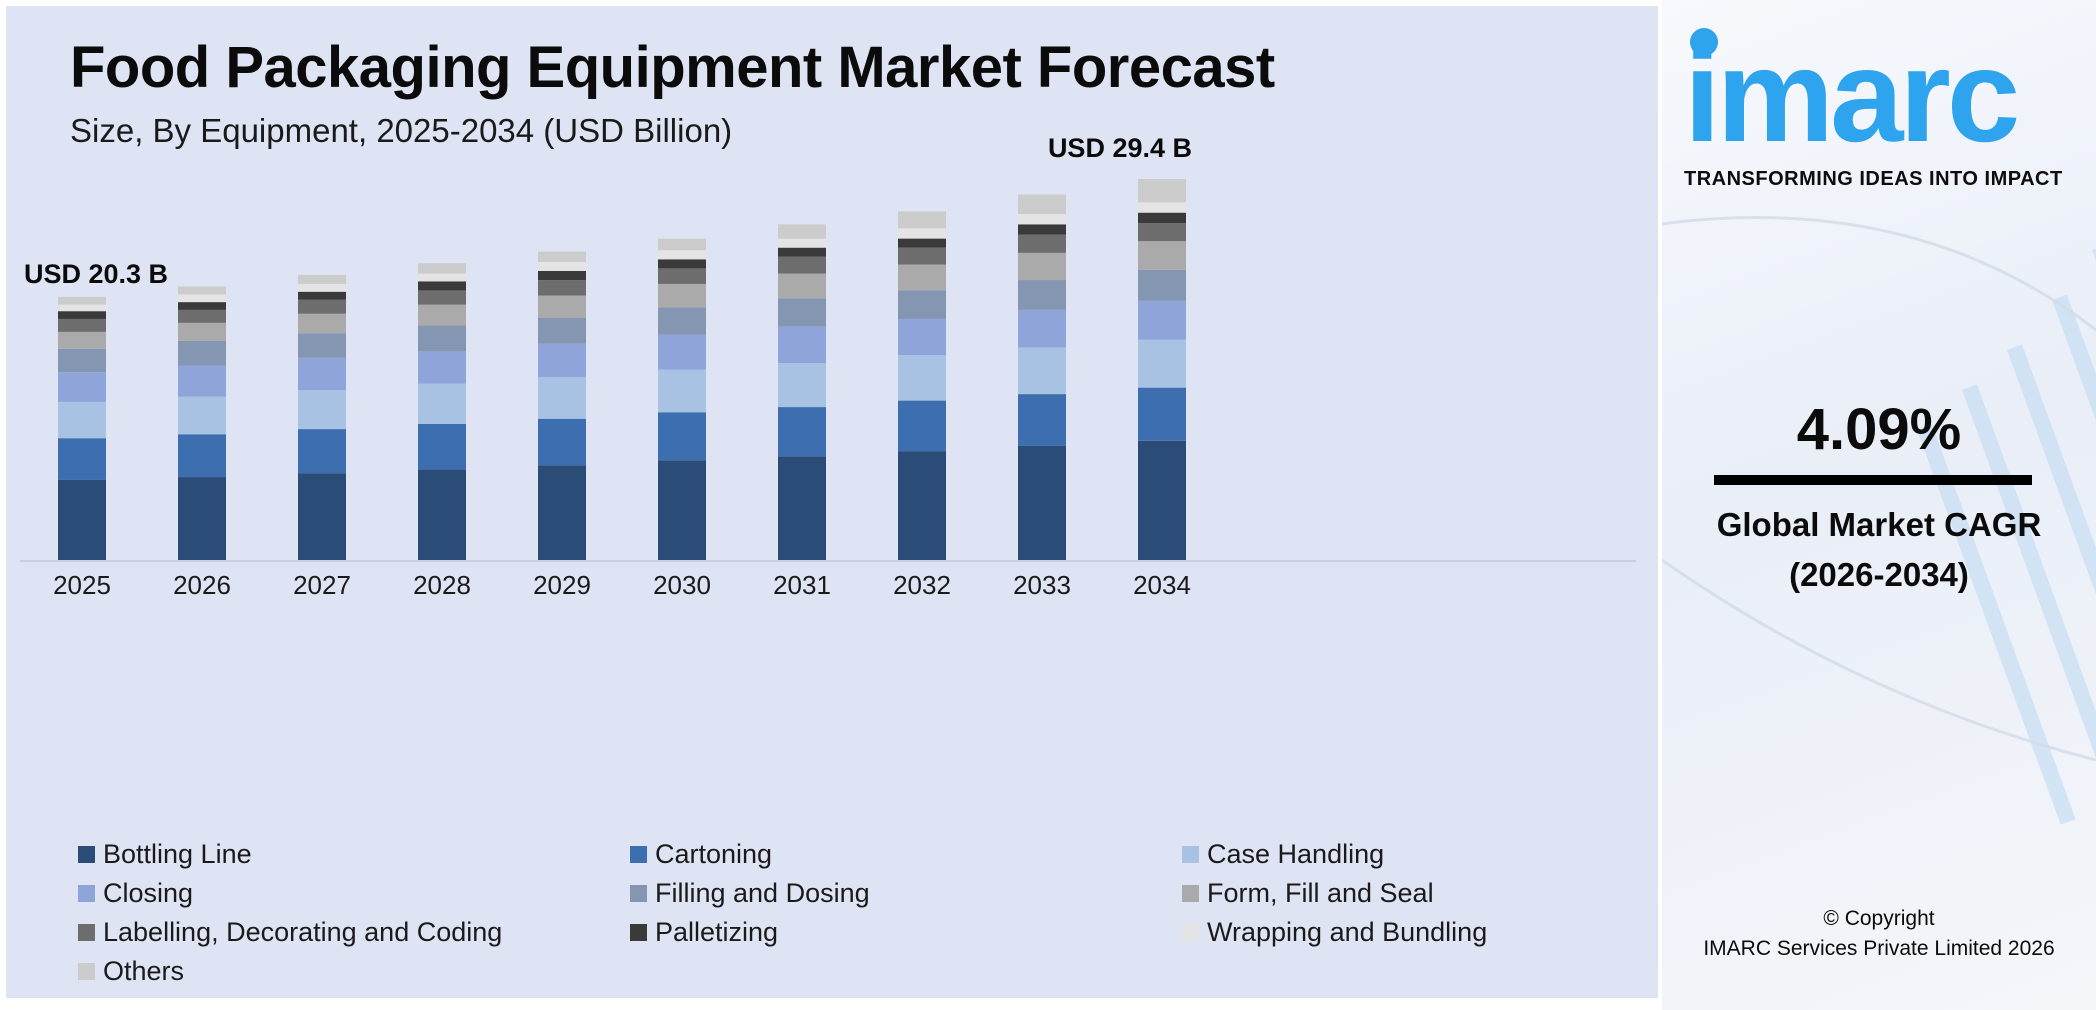  Describe the element at coordinates (1320, 892) in the screenshot. I see `legend-label: Form, Fill and Seal` at that location.